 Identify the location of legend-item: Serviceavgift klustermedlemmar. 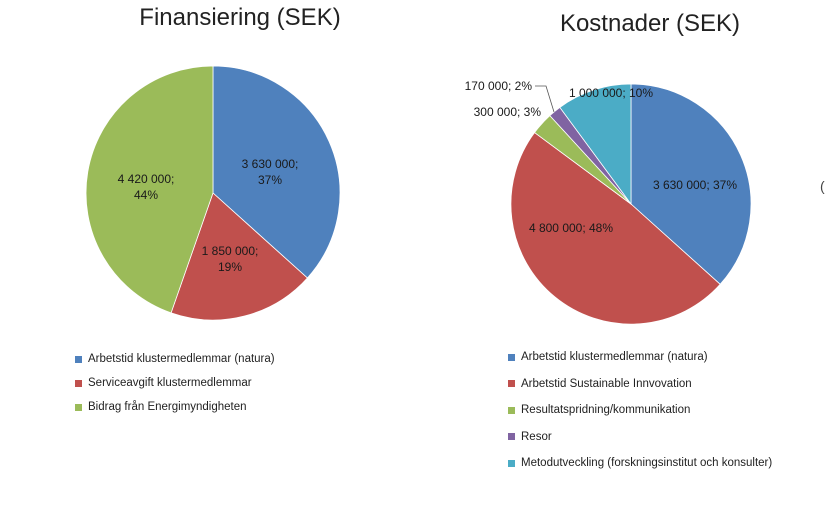
(175, 383).